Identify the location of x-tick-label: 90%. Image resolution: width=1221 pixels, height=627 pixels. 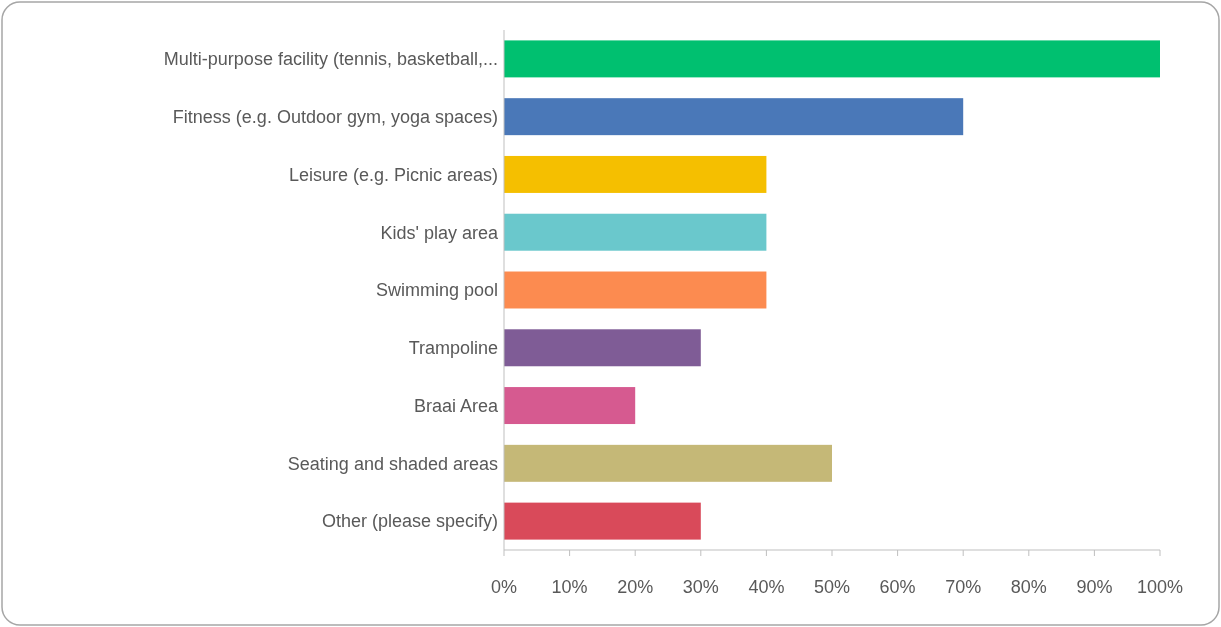
(1094, 587).